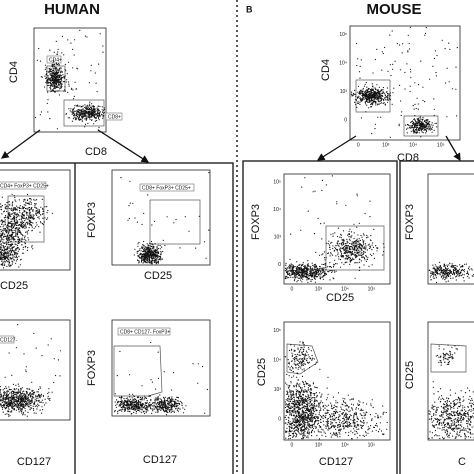  Describe the element at coordinates (336, 462) in the screenshot. I see `axis-label: CD127` at that location.